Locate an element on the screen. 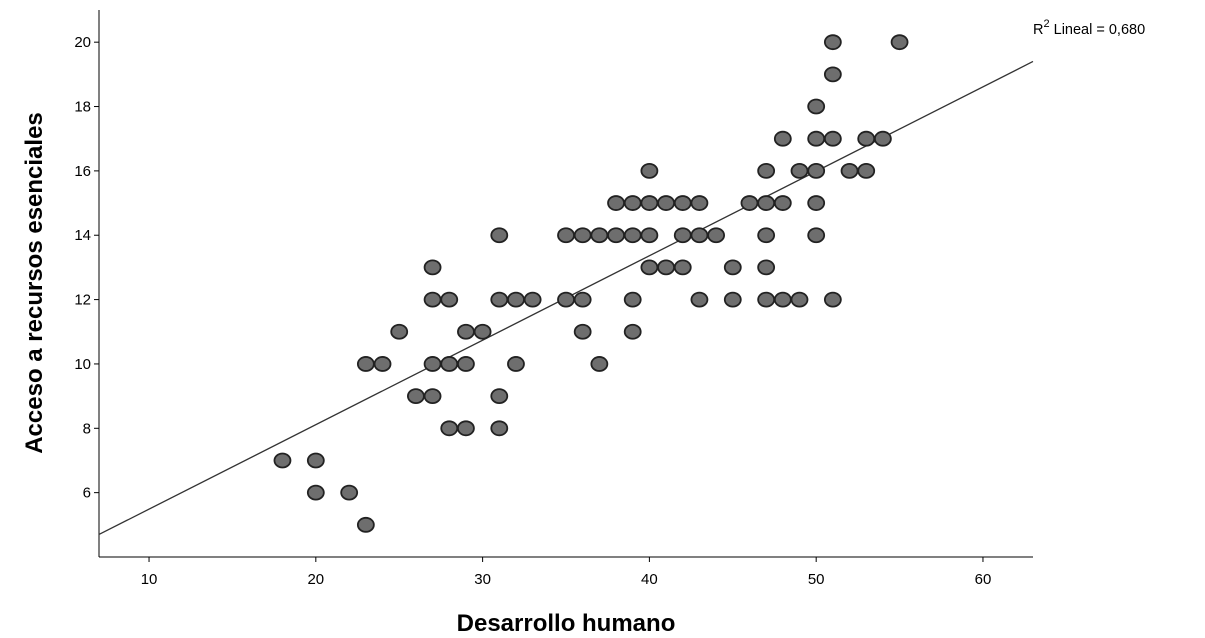  x-tick-label: 50 is located at coordinates (816, 579).